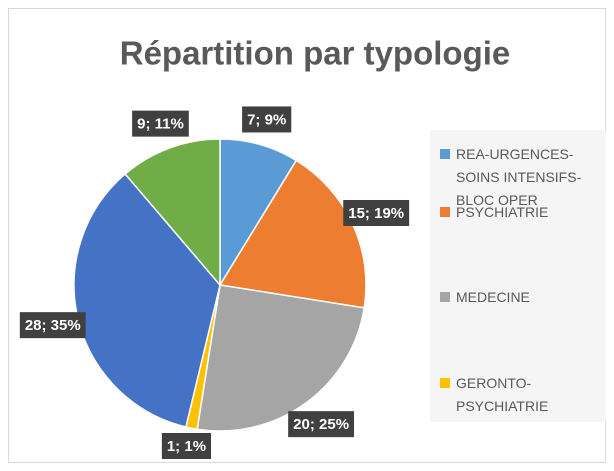 The width and height of the screenshot is (614, 471). I want to click on data-label: 1; 1%, so click(186, 446).